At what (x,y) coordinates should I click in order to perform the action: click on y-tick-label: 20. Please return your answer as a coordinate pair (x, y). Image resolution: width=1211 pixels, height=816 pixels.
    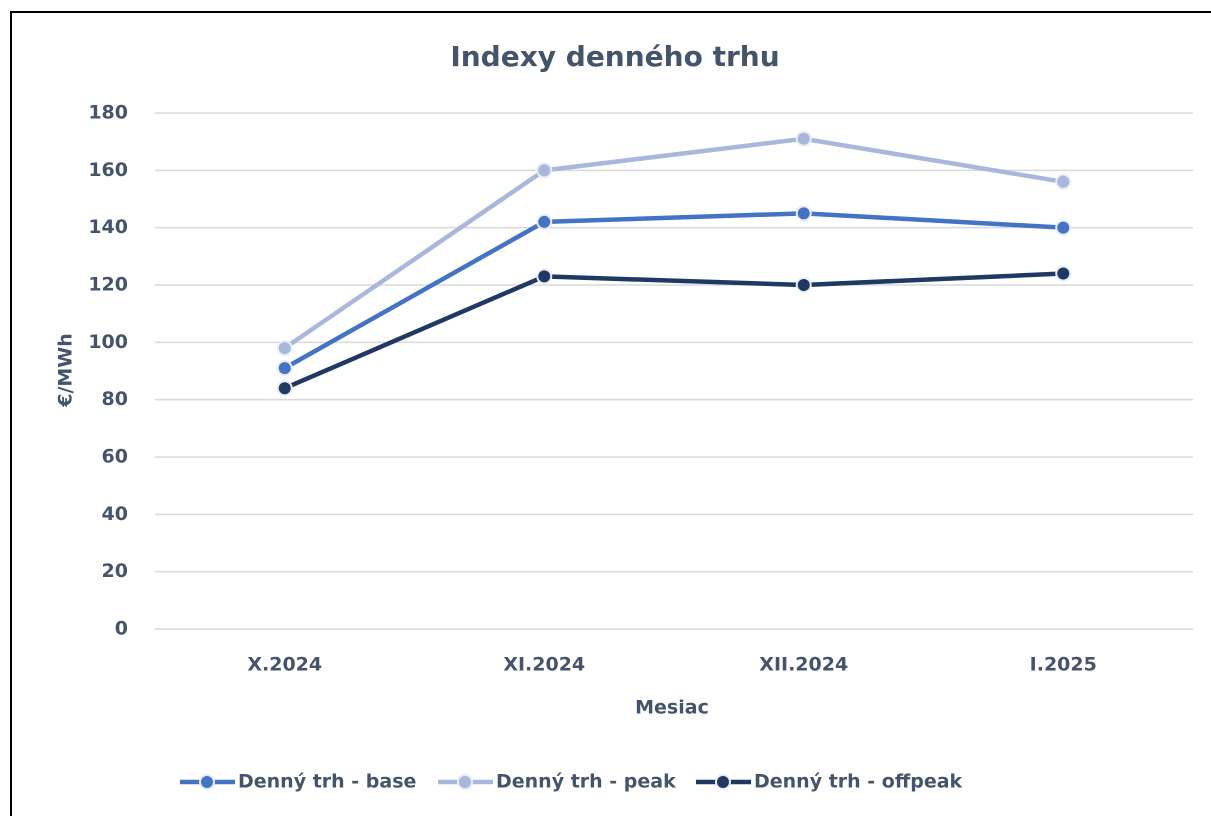
    Looking at the image, I should click on (115, 571).